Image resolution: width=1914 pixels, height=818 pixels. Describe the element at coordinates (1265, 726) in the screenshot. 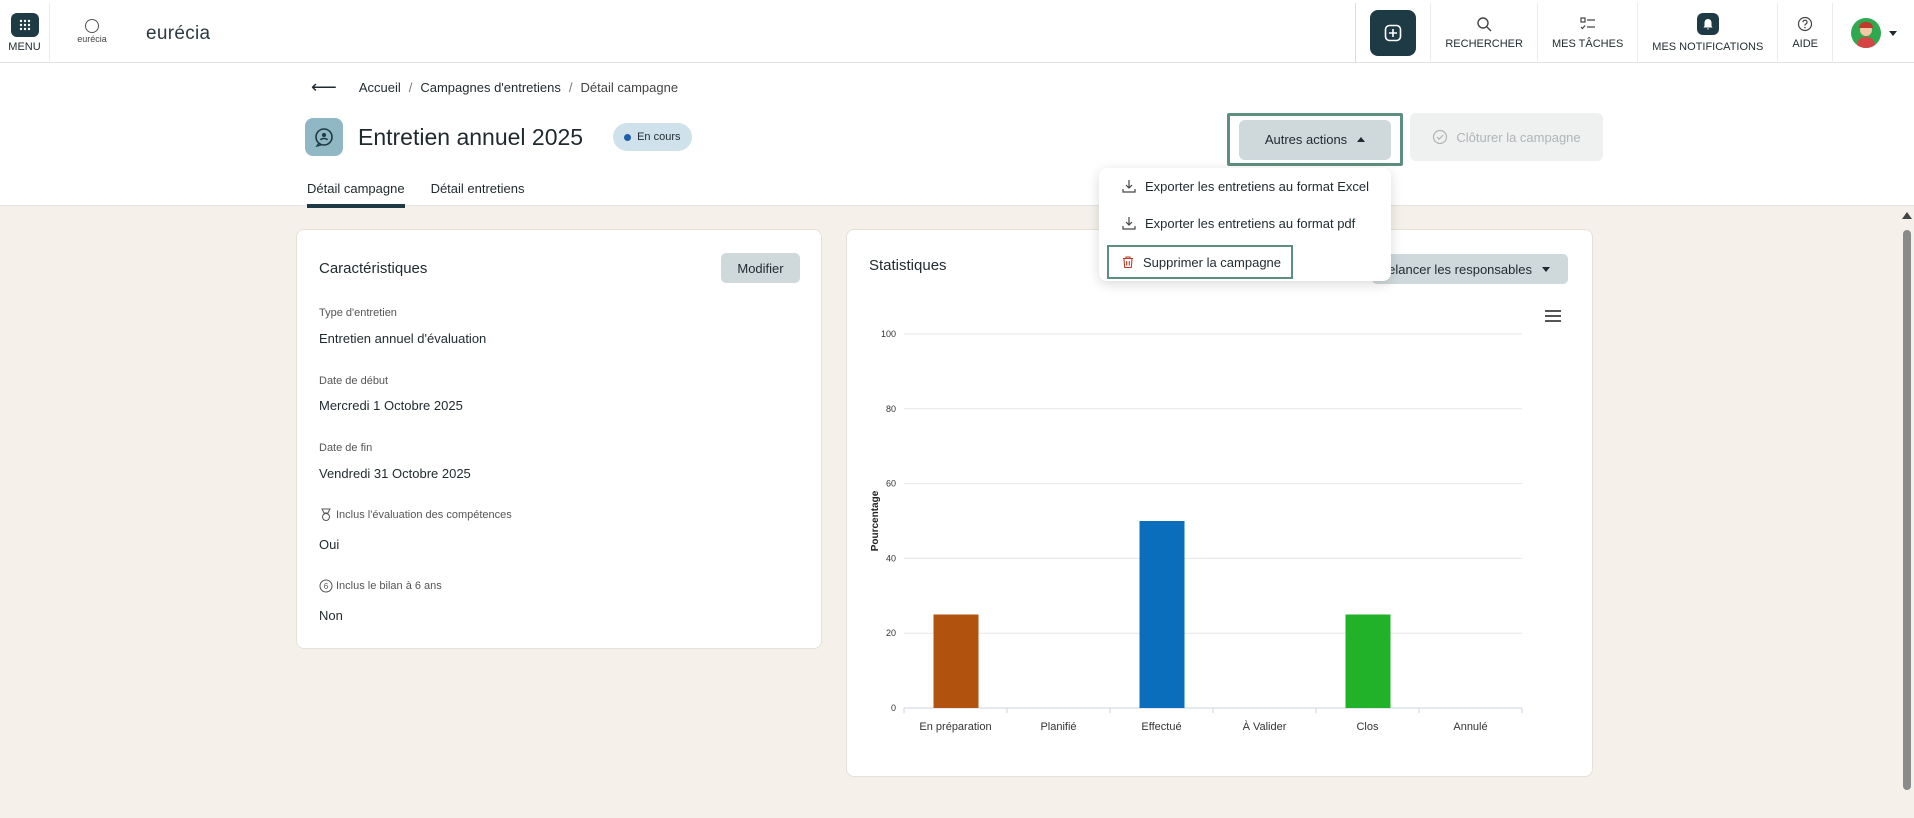

I see `x-tick-label: À Valider` at that location.